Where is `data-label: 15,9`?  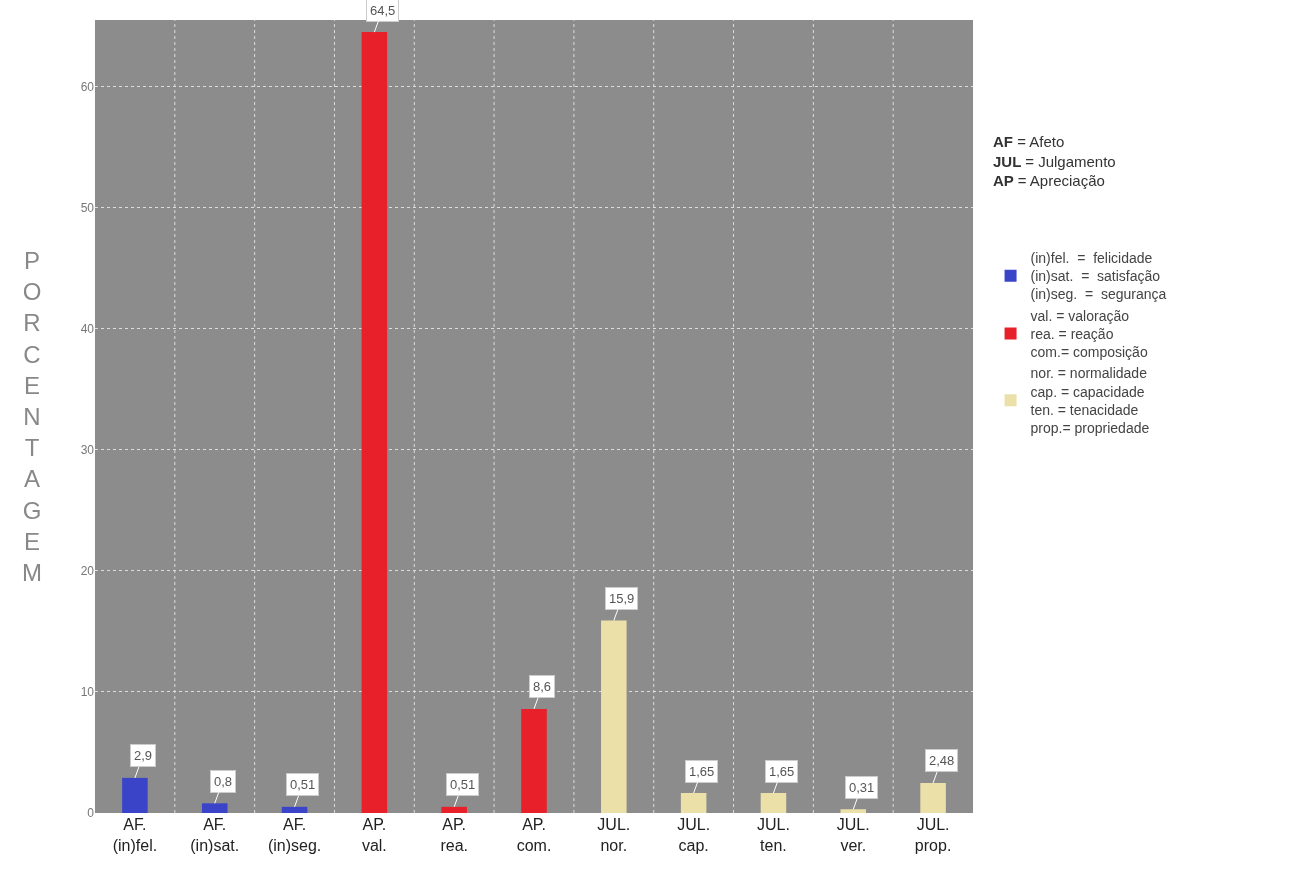
data-label: 15,9 is located at coordinates (622, 598).